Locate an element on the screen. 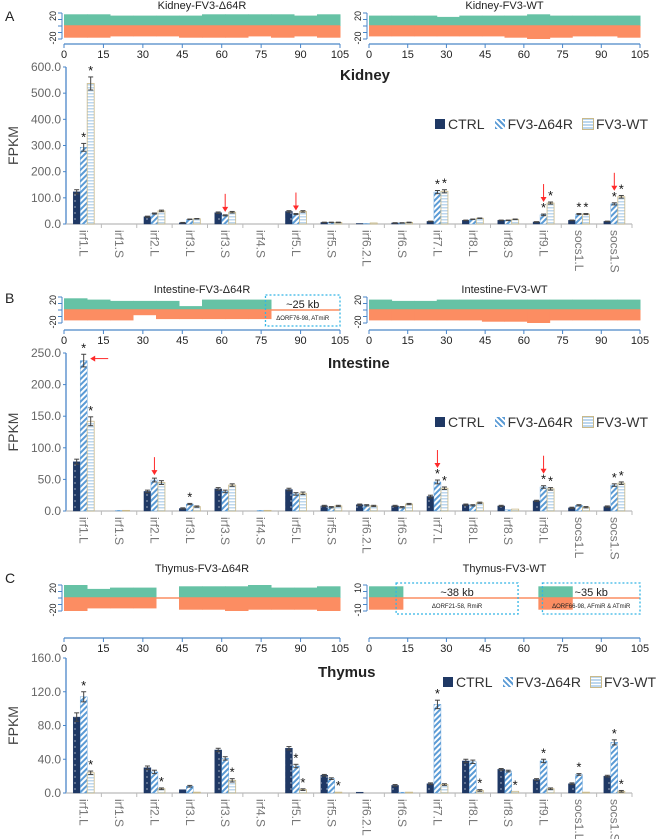 This screenshot has width=671, height=839. track-y-max: 20 is located at coordinates (358, 16).